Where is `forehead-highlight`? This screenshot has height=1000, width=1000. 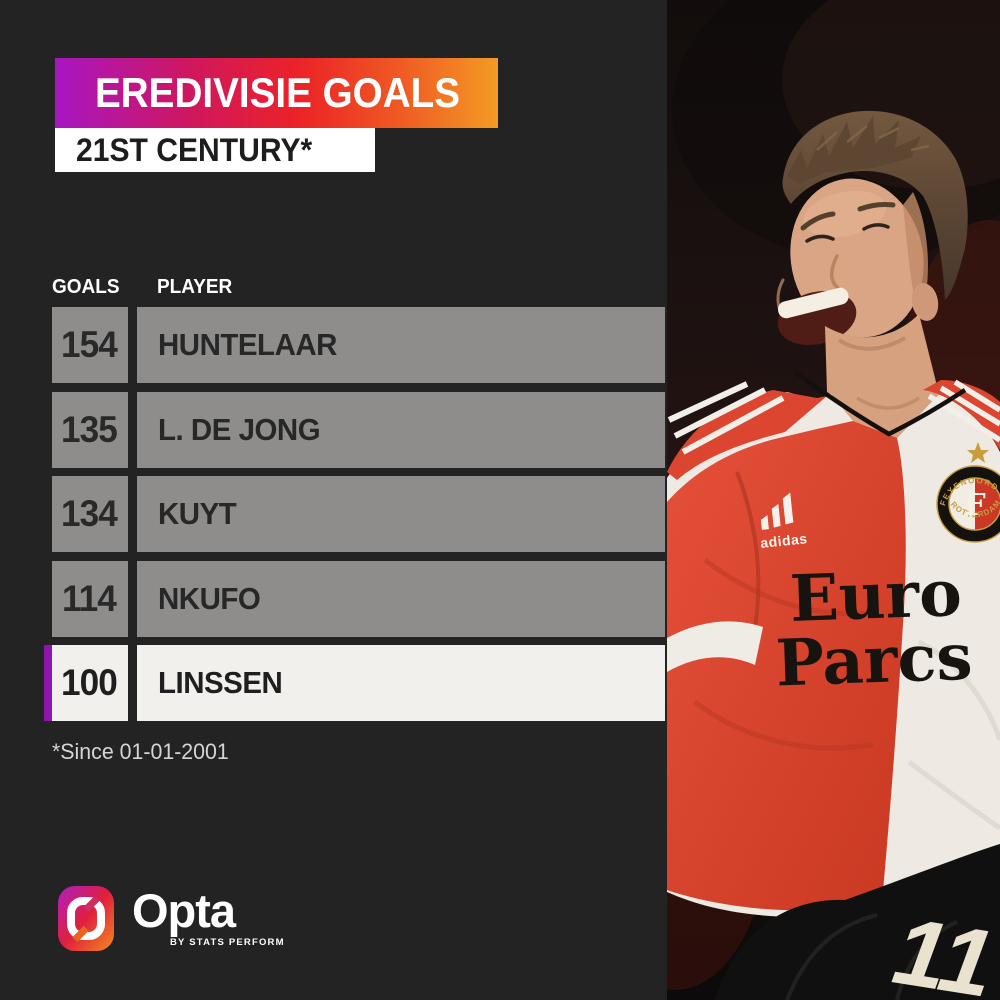
forehead-highlight is located at coordinates (845, 214).